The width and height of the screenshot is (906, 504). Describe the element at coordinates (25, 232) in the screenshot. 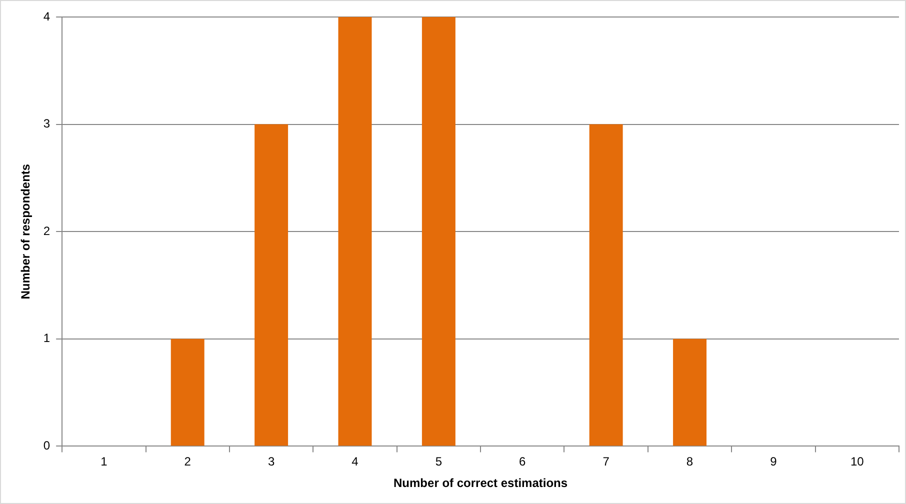

I see `y-axis-title: Number of respondents` at that location.